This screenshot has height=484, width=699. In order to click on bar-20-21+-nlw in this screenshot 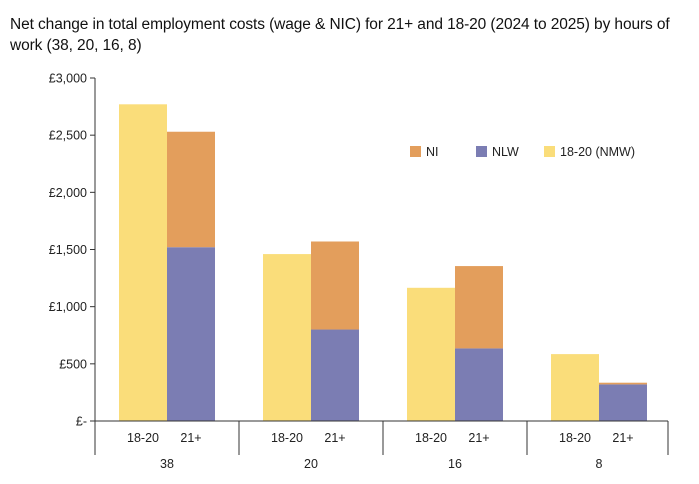, I will do `click(335, 375)`.